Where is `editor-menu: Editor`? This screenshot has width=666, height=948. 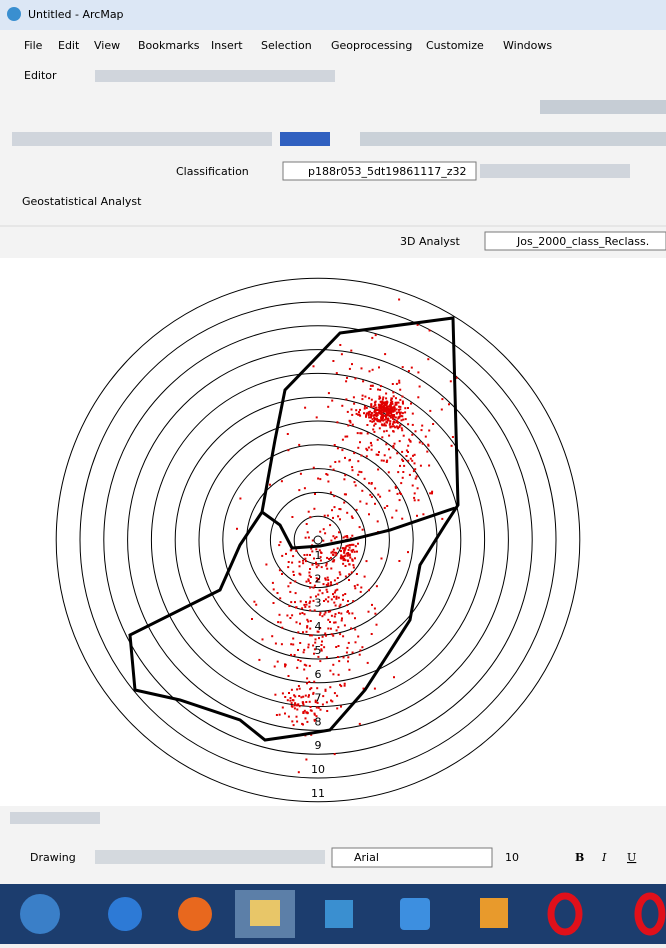
editor-menu: Editor is located at coordinates (40, 75).